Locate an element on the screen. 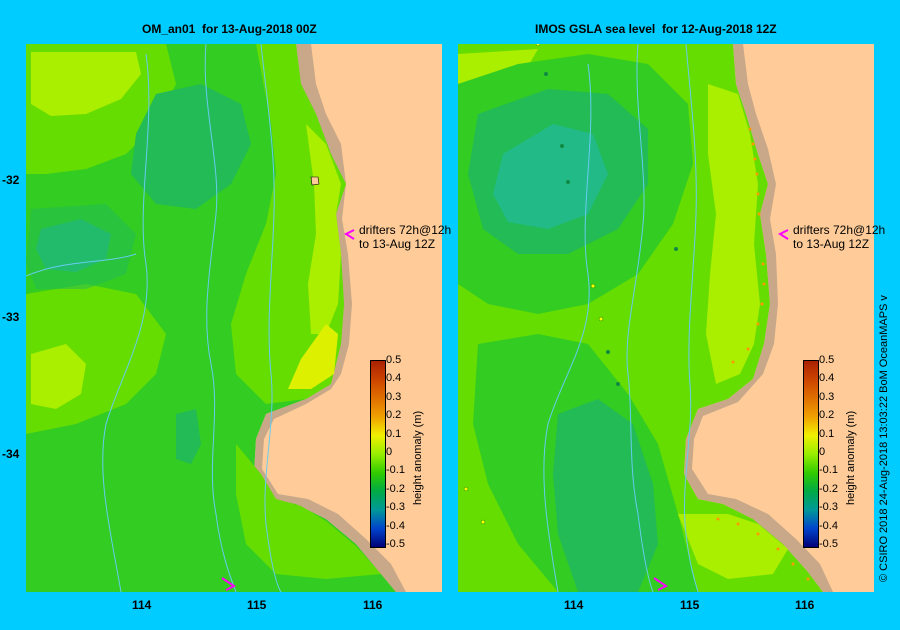  contour-01-west is located at coordinates (58, 376).